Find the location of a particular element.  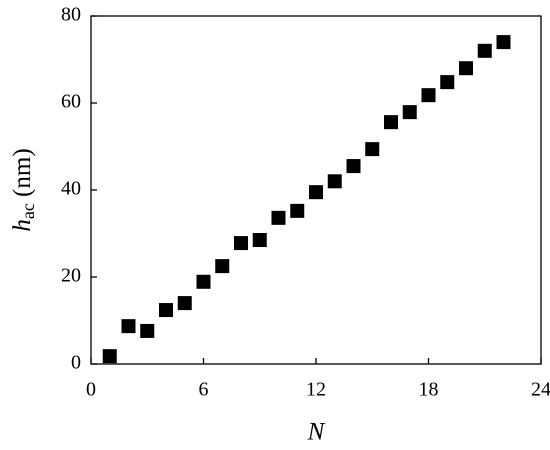

y-tick-label: 60 is located at coordinates (71, 102).